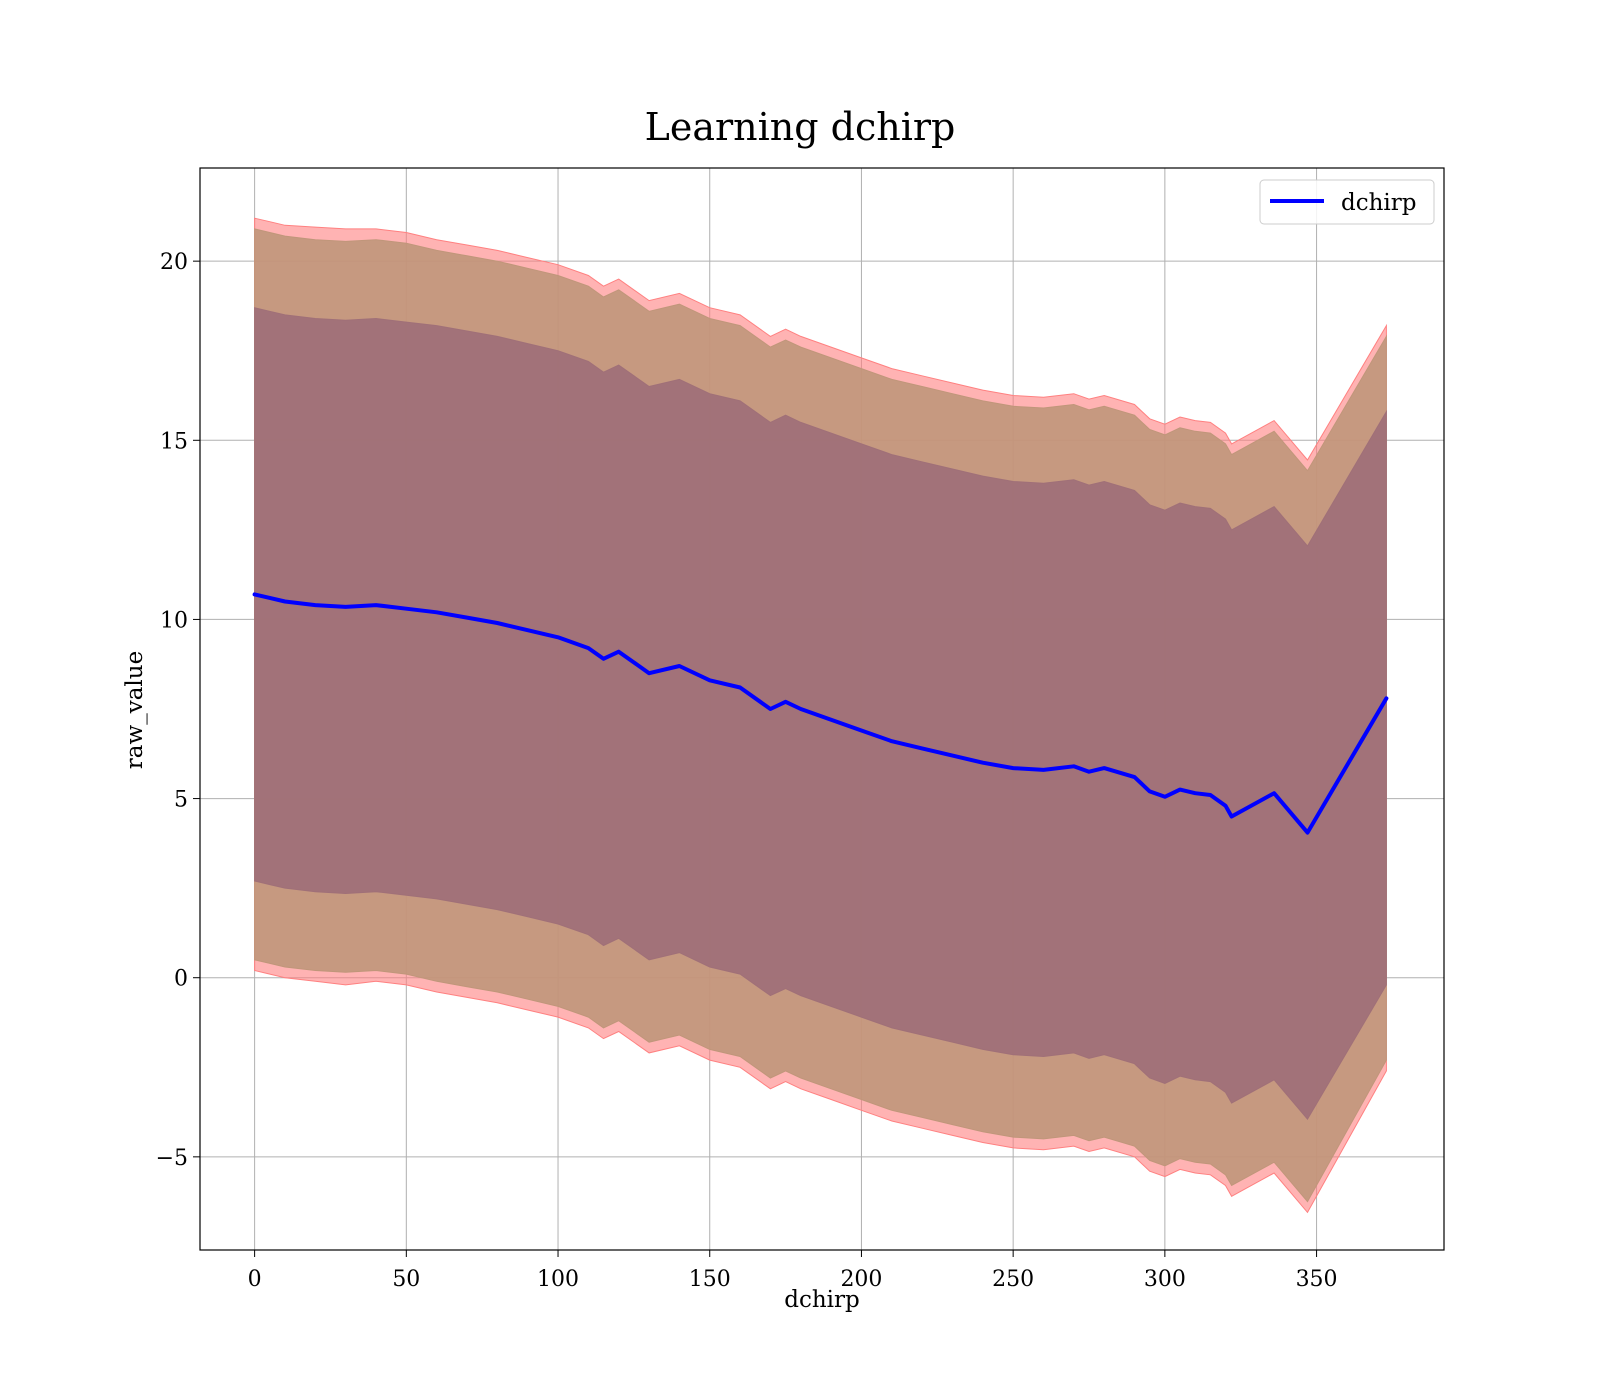 This screenshot has width=1600, height=1400. Describe the element at coordinates (558, 1279) in the screenshot. I see `x-tick-label: 100` at that location.